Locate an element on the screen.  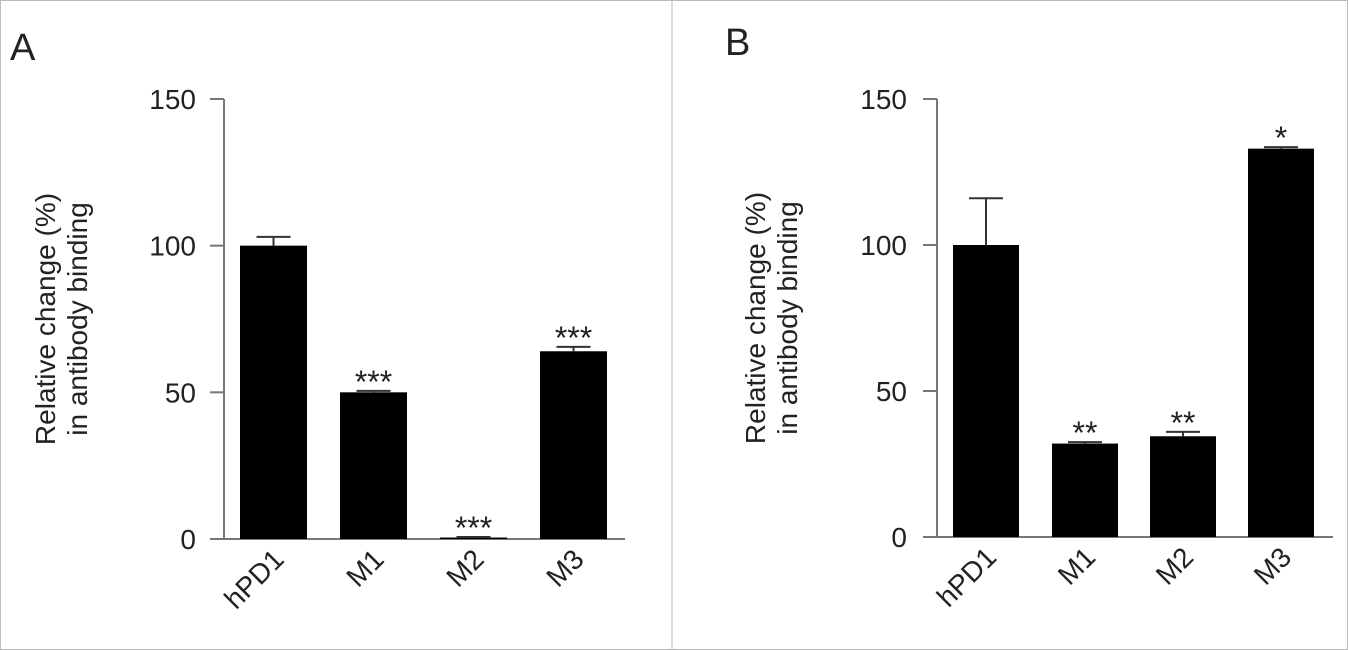
panel-label: B is located at coordinates (737, 43).